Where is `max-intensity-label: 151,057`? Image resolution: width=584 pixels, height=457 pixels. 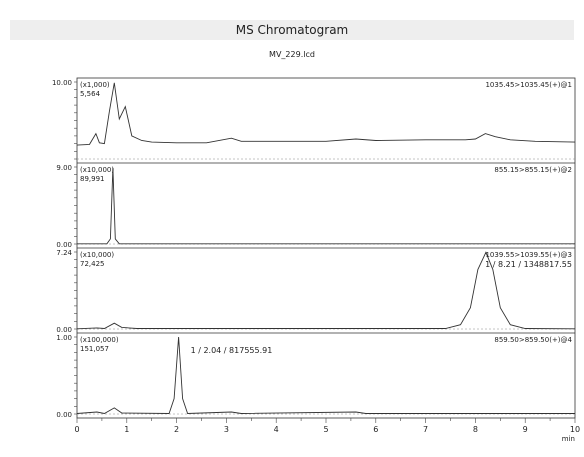
max-intensity-label: 151,057 is located at coordinates (94, 349).